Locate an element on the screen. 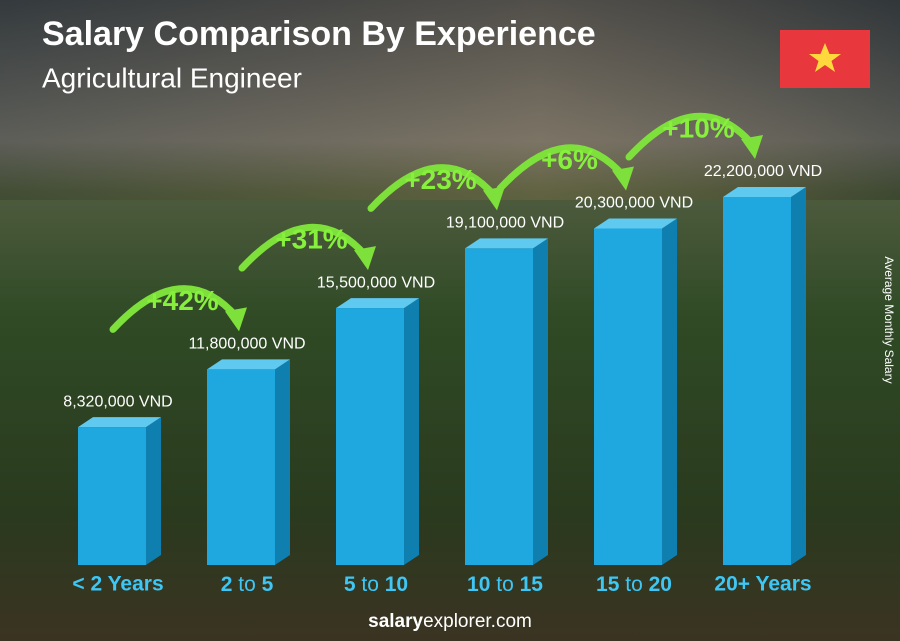 The width and height of the screenshot is (900, 641). increase-label: +23% is located at coordinates (440, 179).